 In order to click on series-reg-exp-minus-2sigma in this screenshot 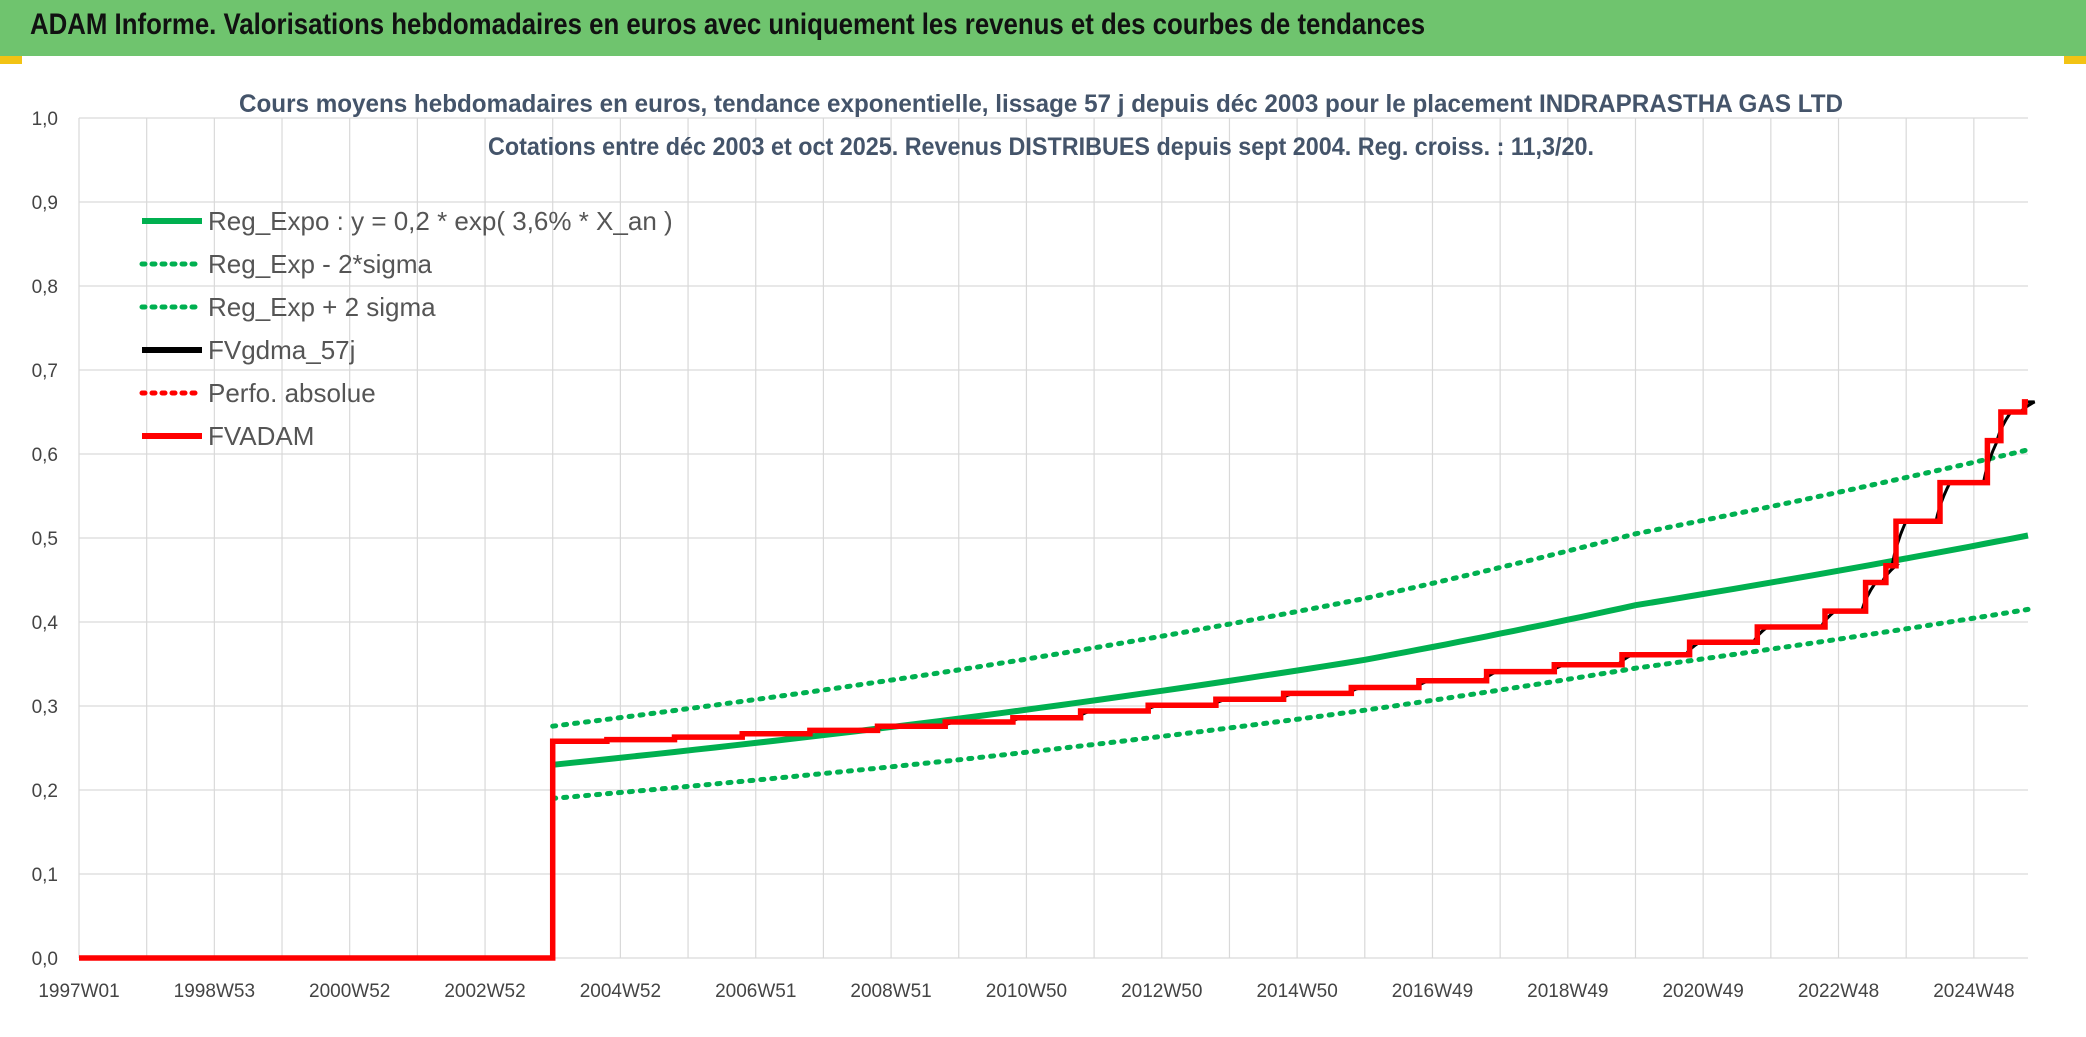, I will do `click(1290, 703)`.